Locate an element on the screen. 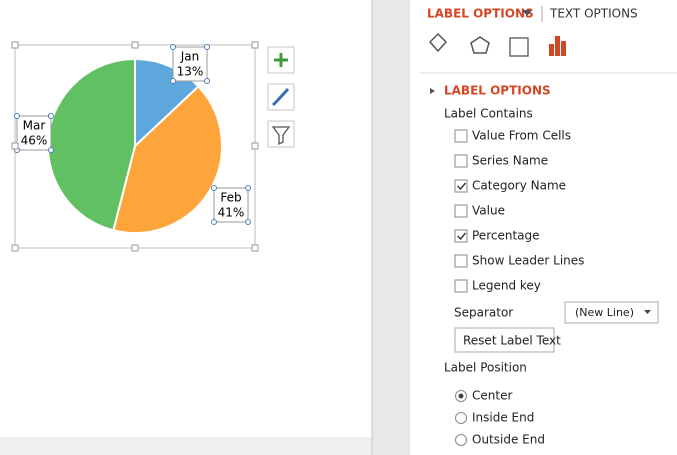 Image resolution: width=677 pixels, height=455 pixels. dropdown-arrow is located at coordinates (647, 312).